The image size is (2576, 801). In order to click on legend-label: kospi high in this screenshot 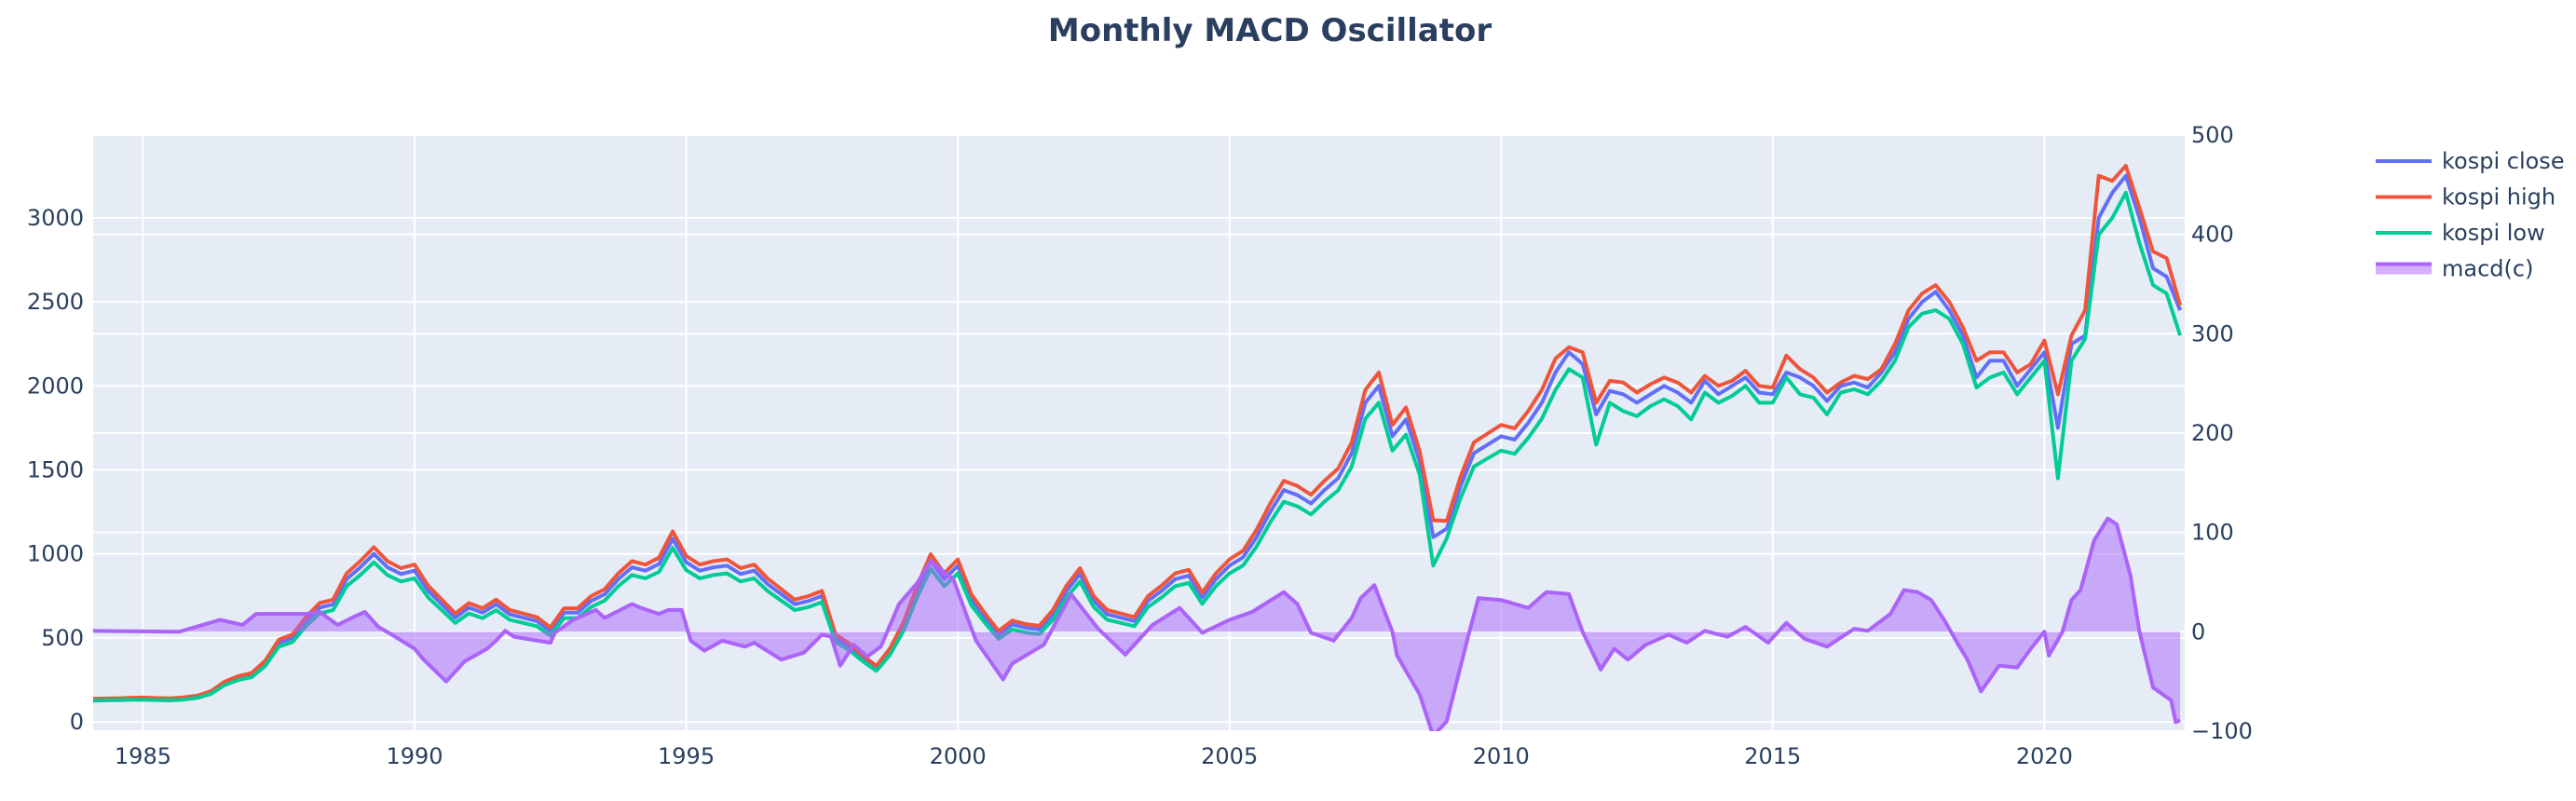, I will do `click(2499, 197)`.